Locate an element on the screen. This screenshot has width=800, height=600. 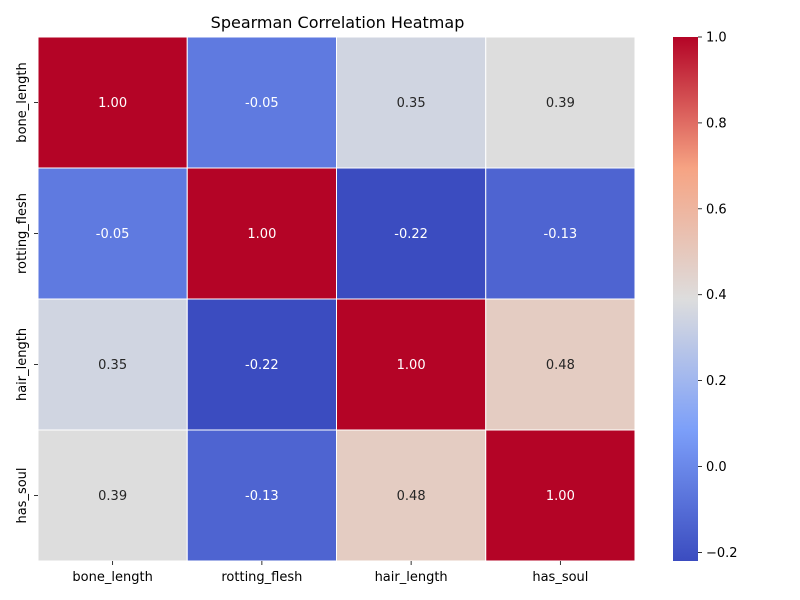
colorbar-tick-label: 1.0 is located at coordinates (716, 38).